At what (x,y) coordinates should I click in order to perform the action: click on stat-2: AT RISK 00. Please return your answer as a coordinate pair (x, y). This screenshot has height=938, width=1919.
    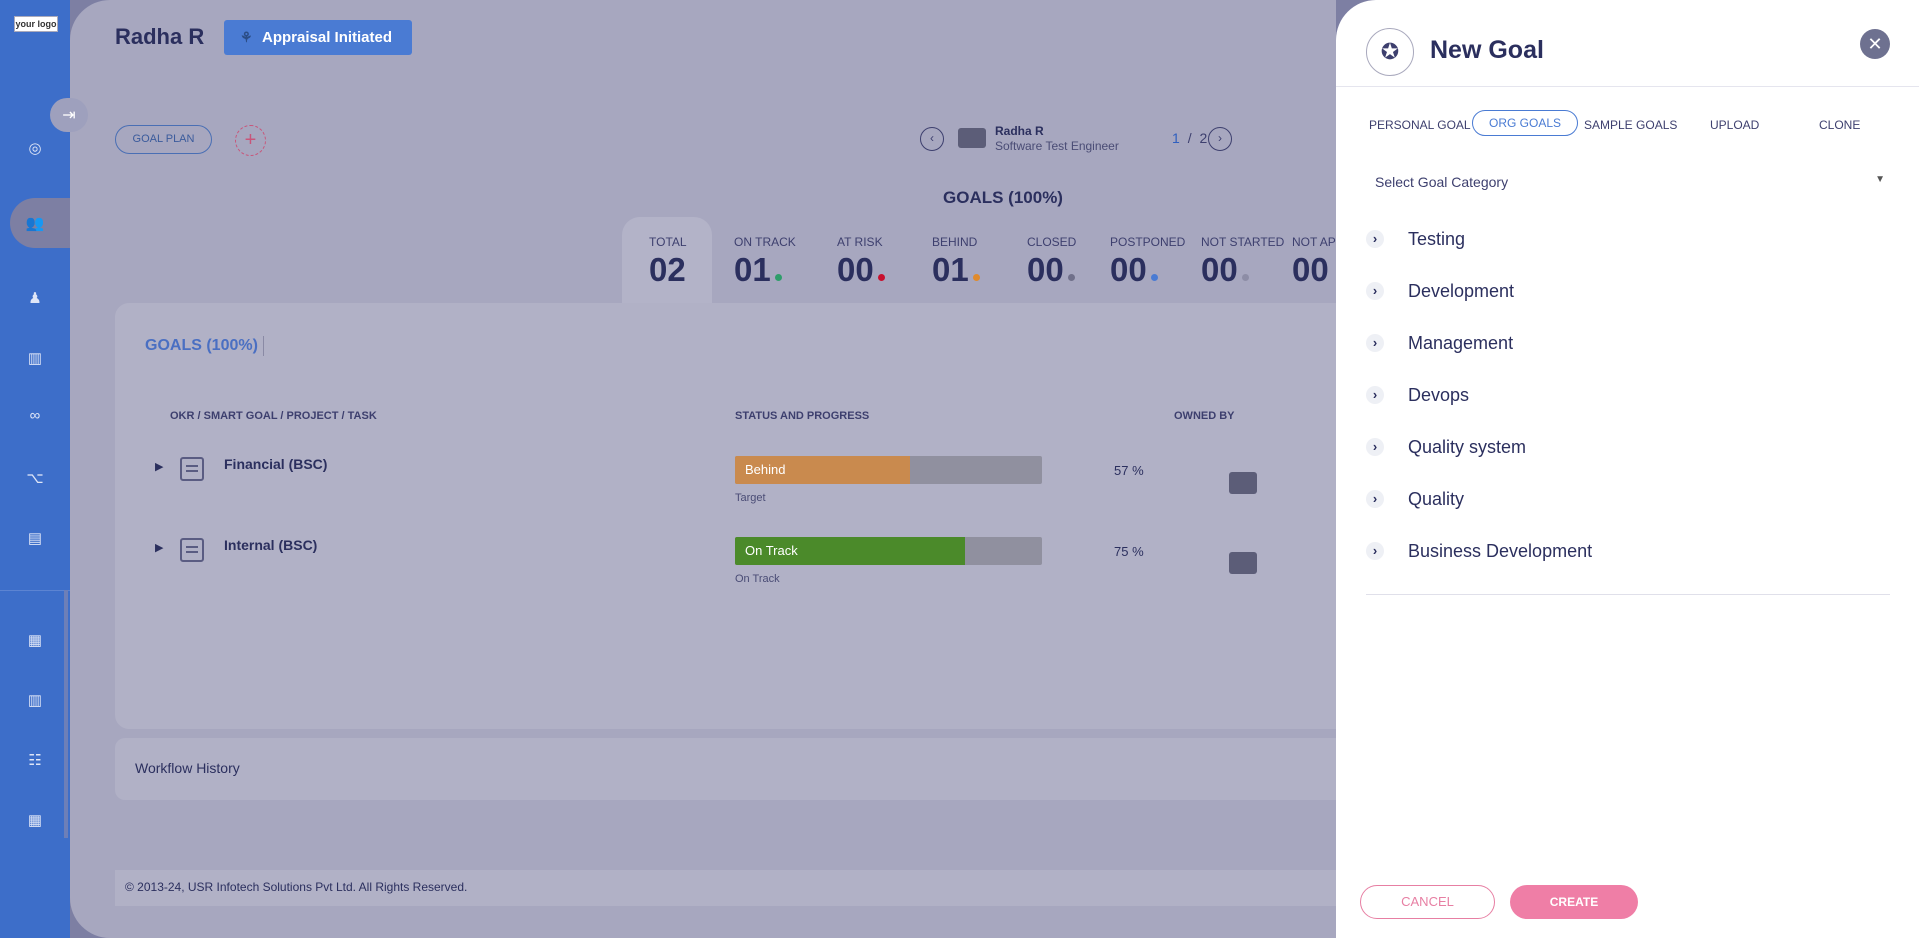
    Looking at the image, I should click on (861, 262).